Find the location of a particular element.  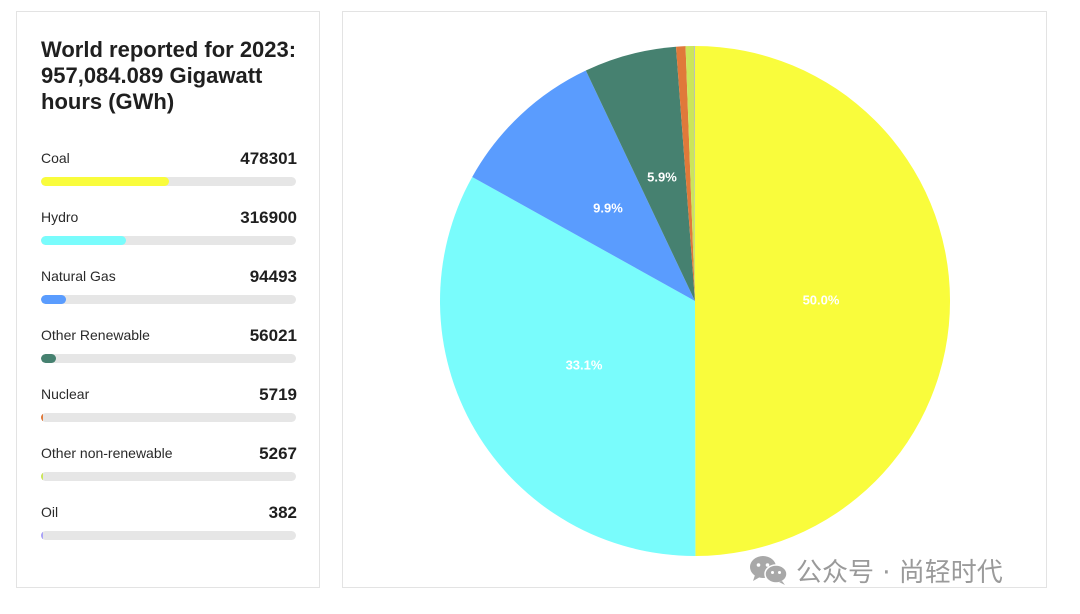

source-item-other-renewable: Other Renewable 56021 is located at coordinates (169, 351).